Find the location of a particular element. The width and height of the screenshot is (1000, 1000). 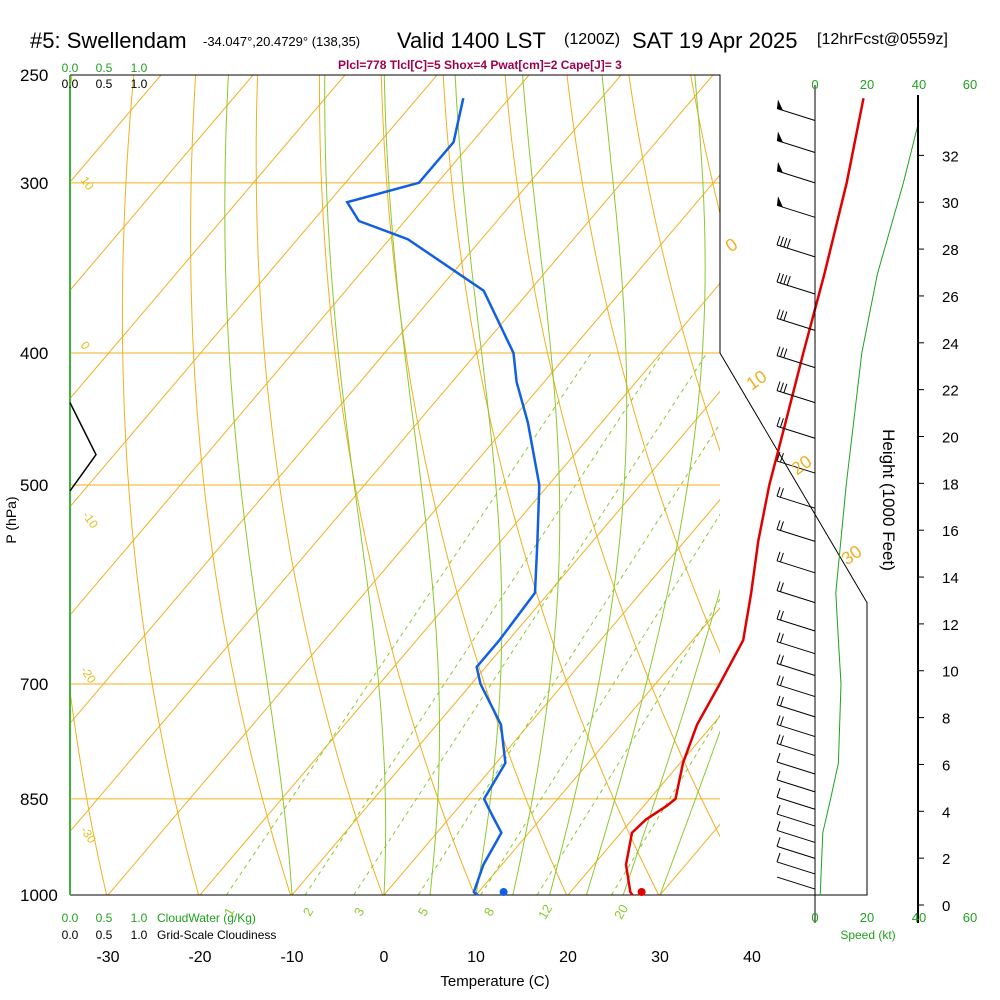

speed-line is located at coordinates (869, 508).